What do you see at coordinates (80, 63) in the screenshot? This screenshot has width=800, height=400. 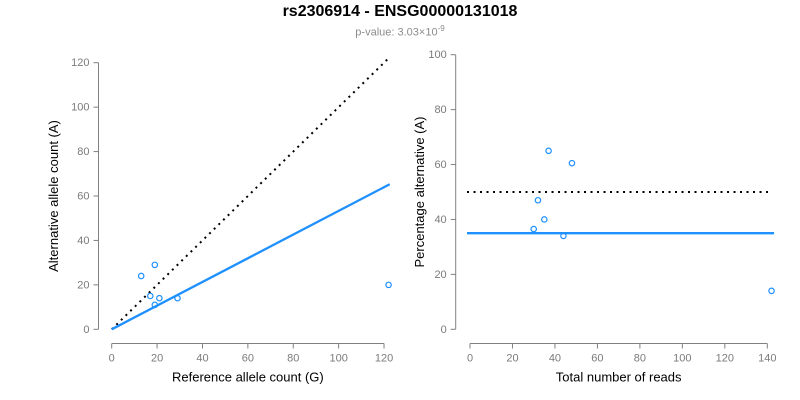 I see `y-tick-label: 120` at bounding box center [80, 63].